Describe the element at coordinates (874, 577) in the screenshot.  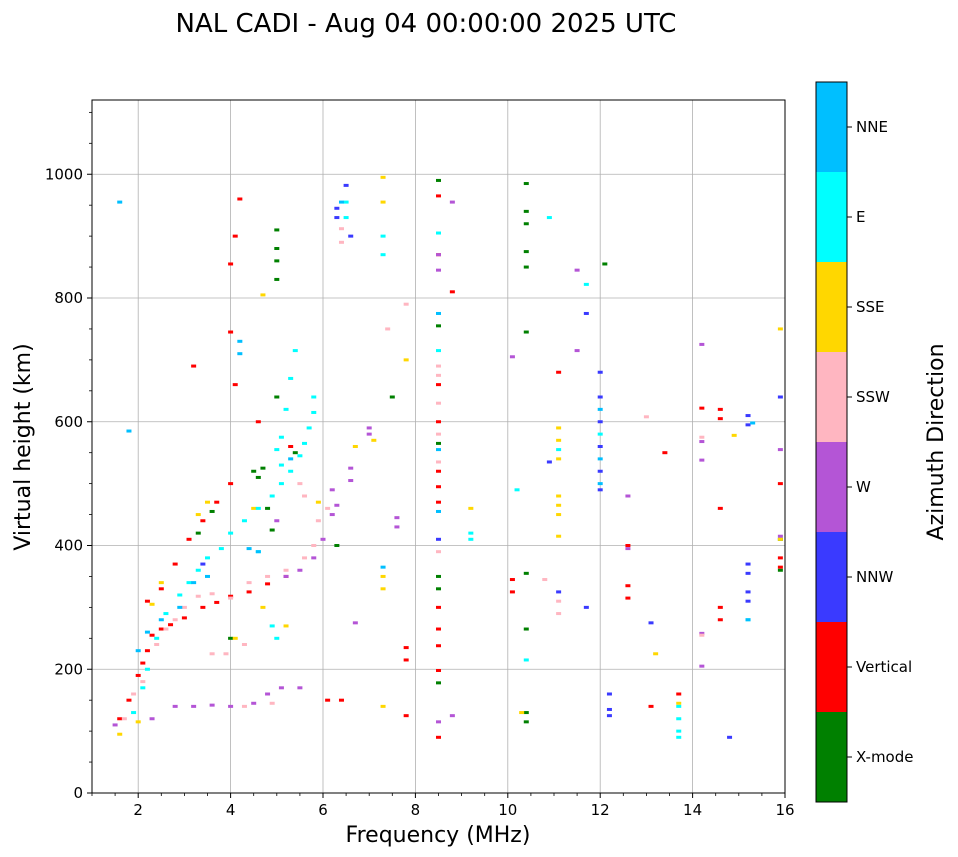
I see `colorbar-label: NNW` at that location.